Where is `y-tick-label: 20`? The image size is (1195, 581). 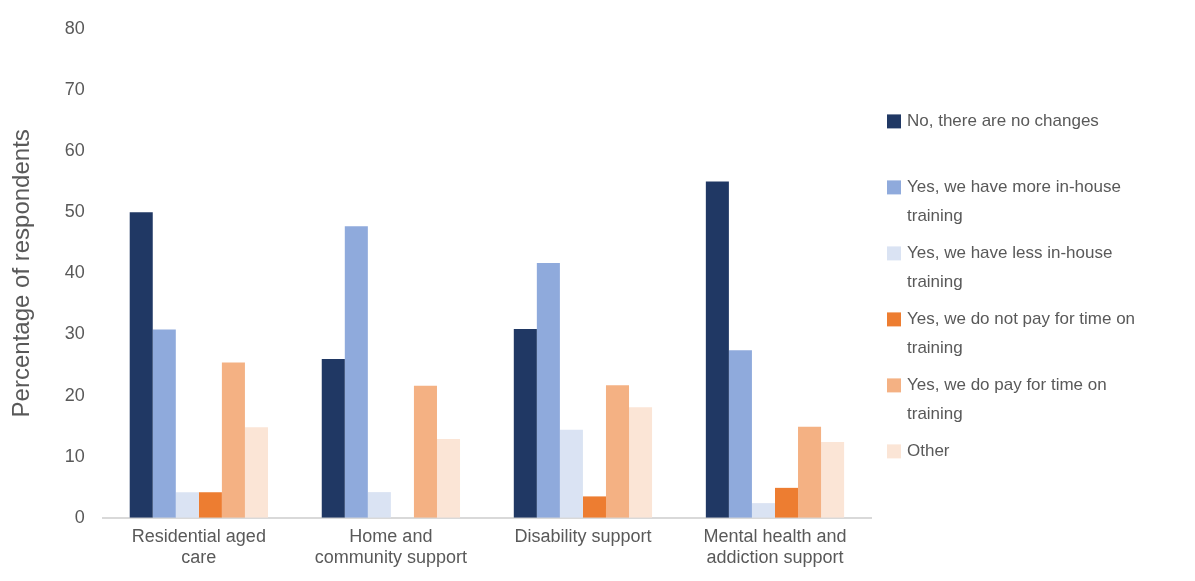
y-tick-label: 20 is located at coordinates (74, 394).